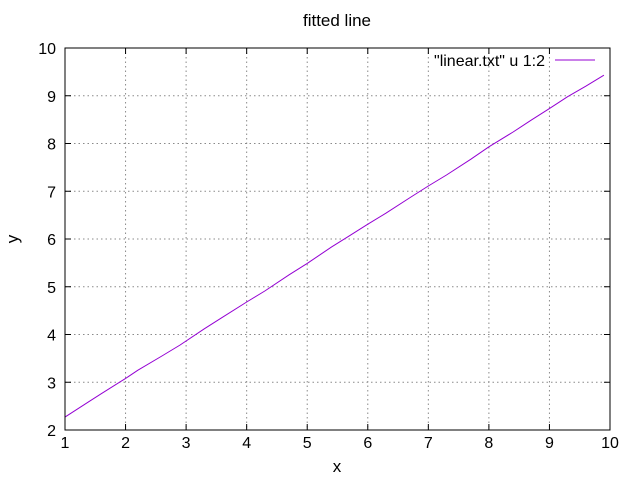 The width and height of the screenshot is (640, 480). Describe the element at coordinates (246, 443) in the screenshot. I see `x-tick-label: 4` at that location.